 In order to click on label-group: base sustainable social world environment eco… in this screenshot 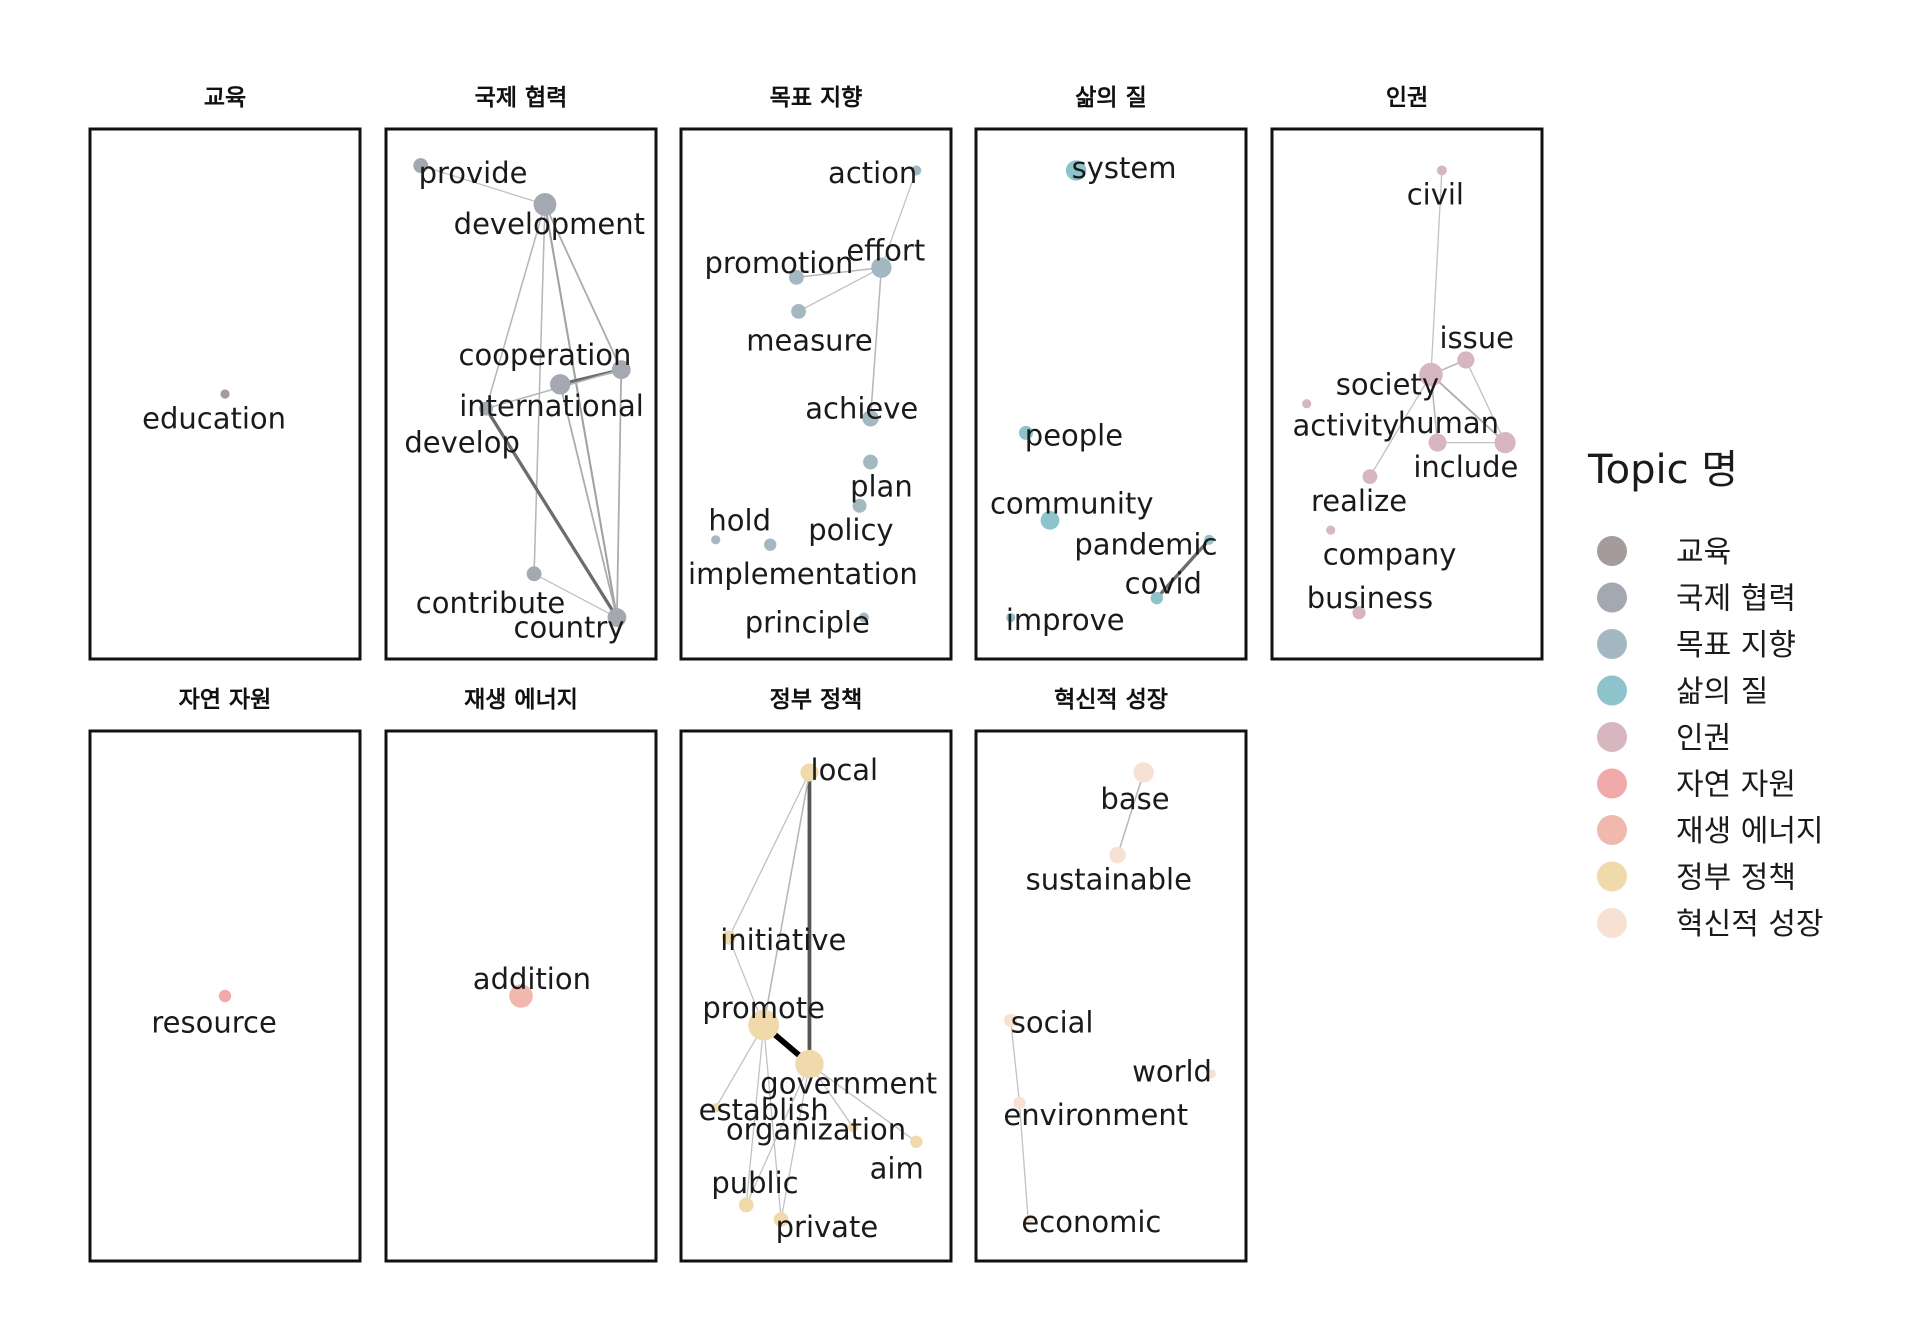, I will do `click(1107, 1010)`.